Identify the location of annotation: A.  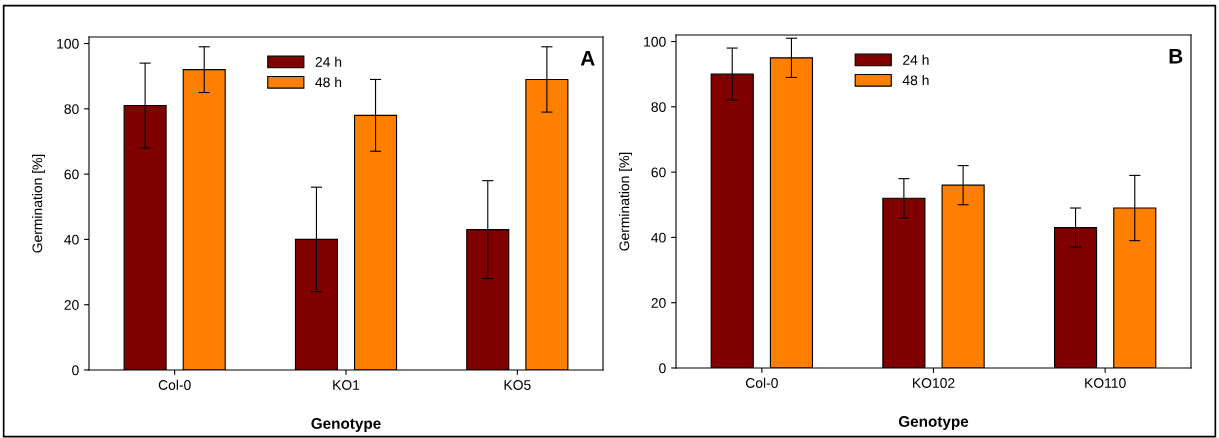
(587, 58).